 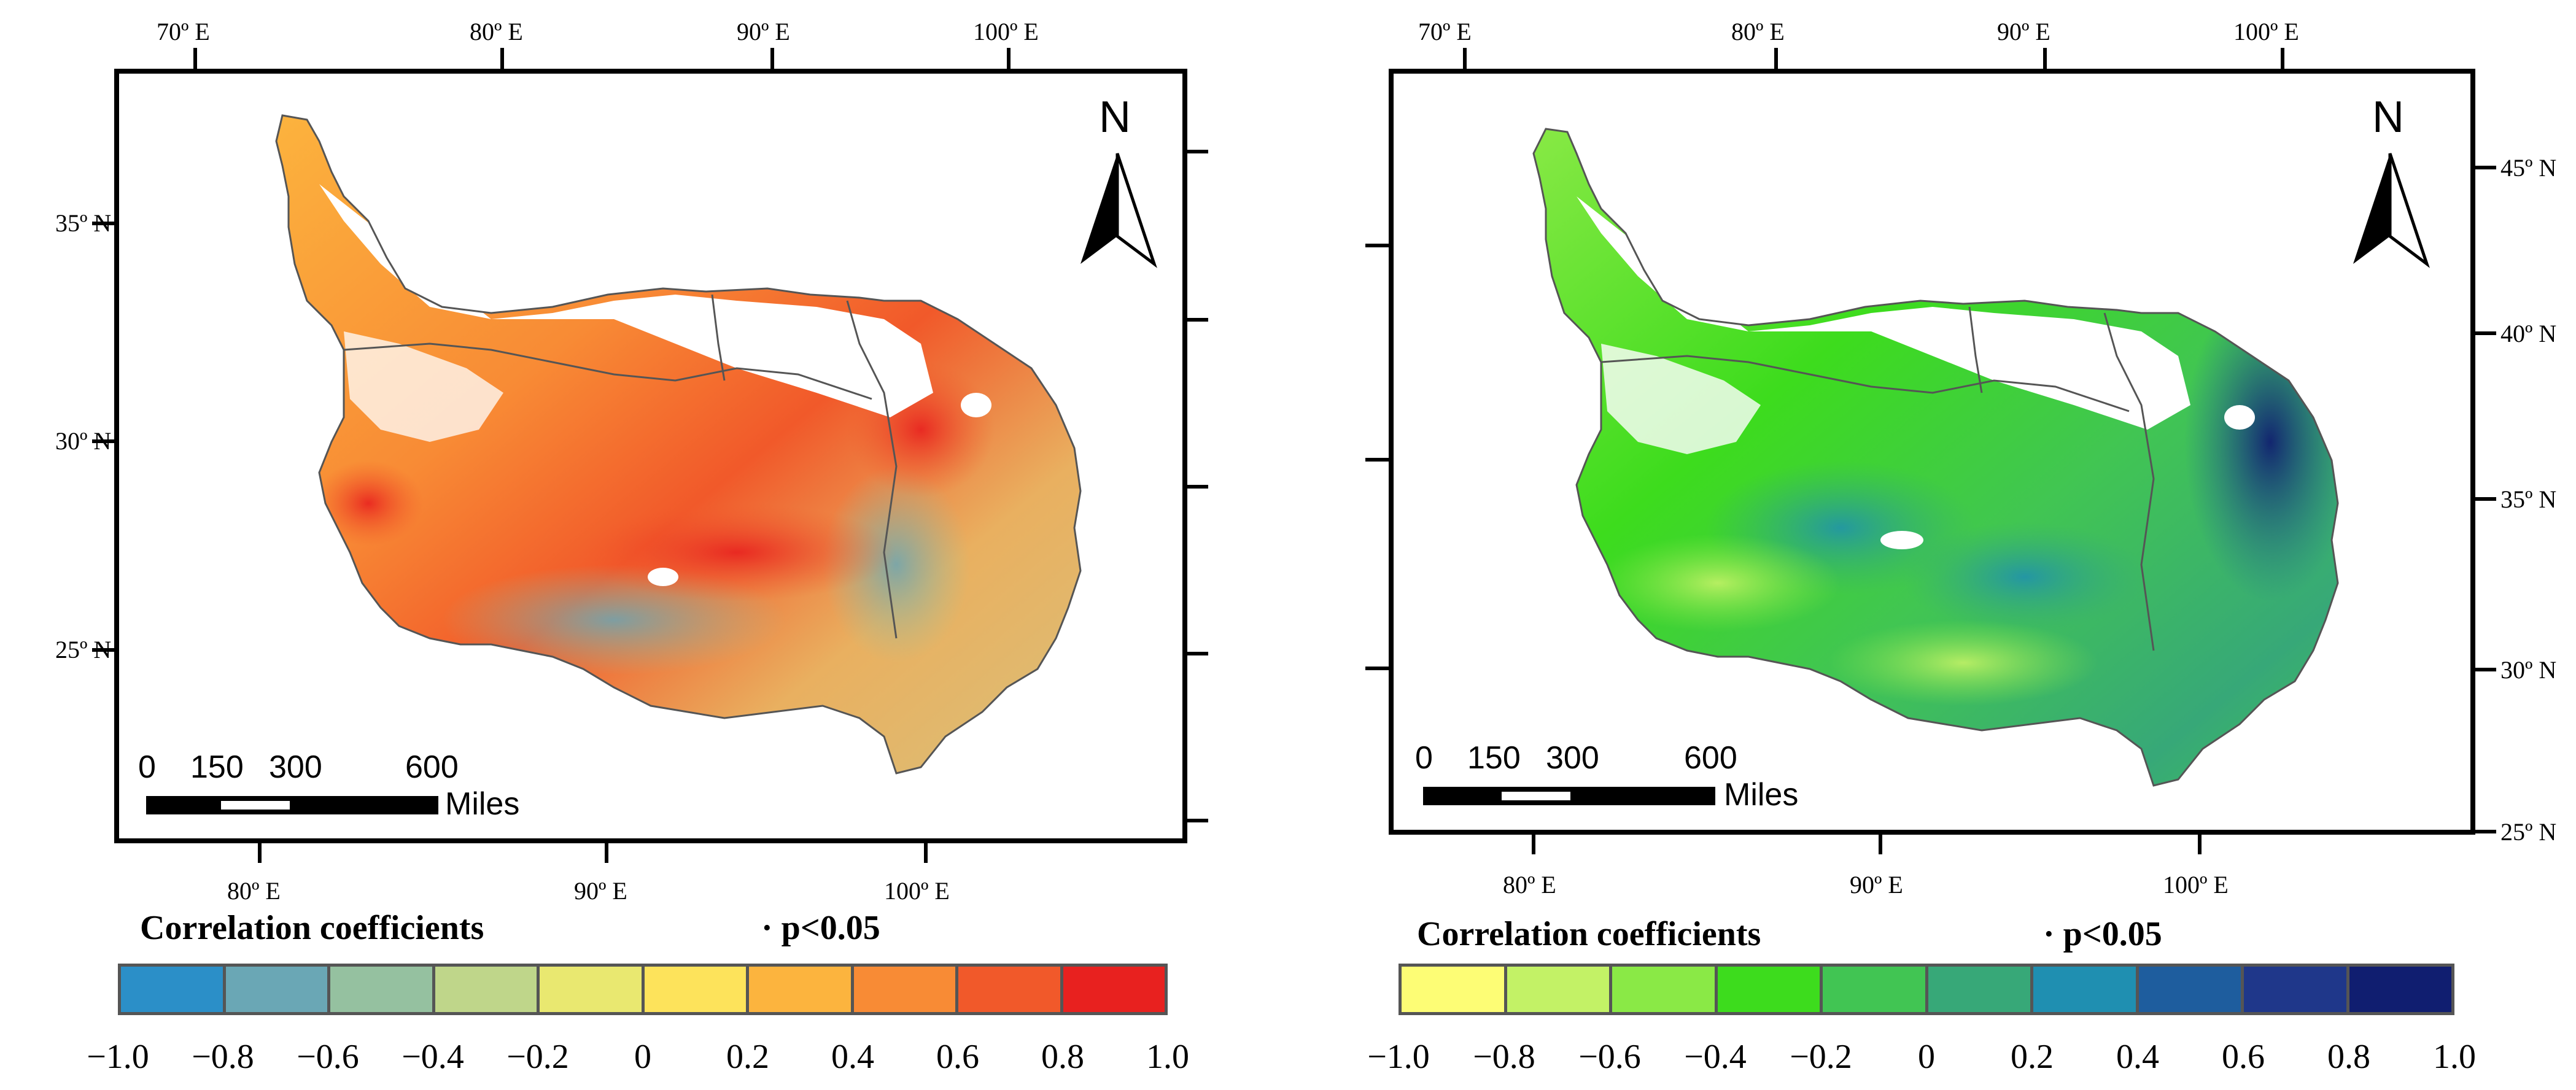 I want to click on right-tick-label: 25º N, so click(x=2528, y=832).